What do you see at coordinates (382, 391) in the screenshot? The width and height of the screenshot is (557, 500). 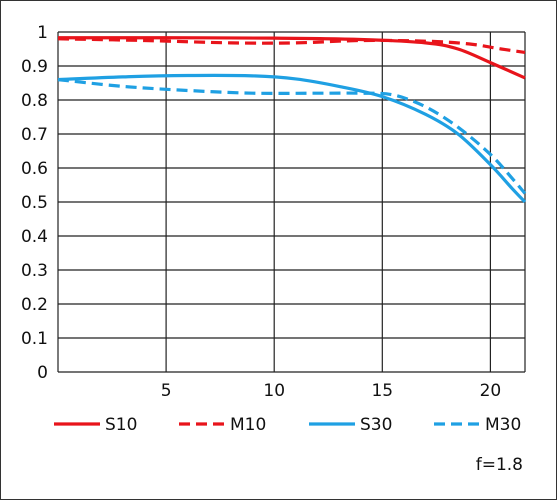 I see `x-tick-label: 15` at bounding box center [382, 391].